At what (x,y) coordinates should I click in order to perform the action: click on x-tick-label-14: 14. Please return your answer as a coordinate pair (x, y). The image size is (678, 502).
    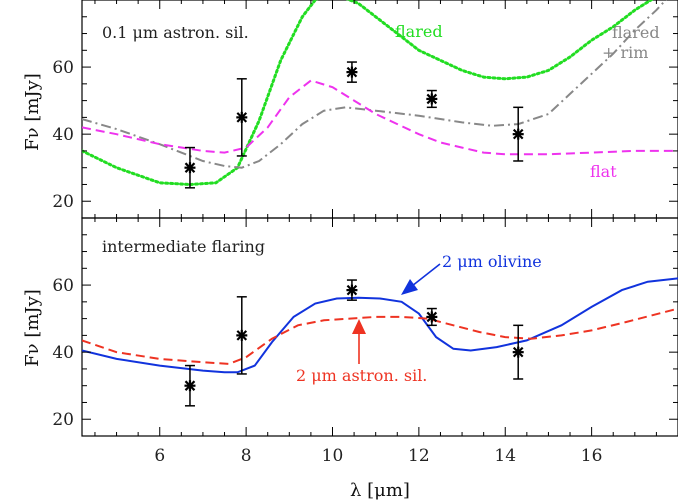
    Looking at the image, I should click on (505, 456).